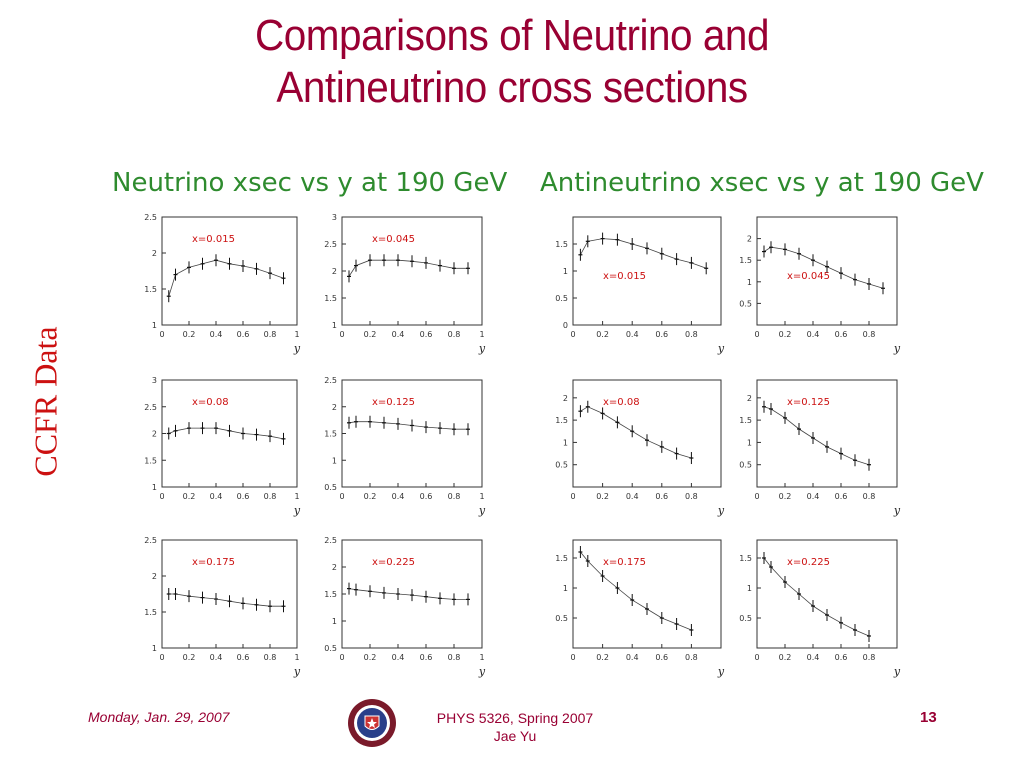 Image resolution: width=1024 pixels, height=768 pixels. I want to click on plot-1-ytick-label: 2.5, so click(150, 217).